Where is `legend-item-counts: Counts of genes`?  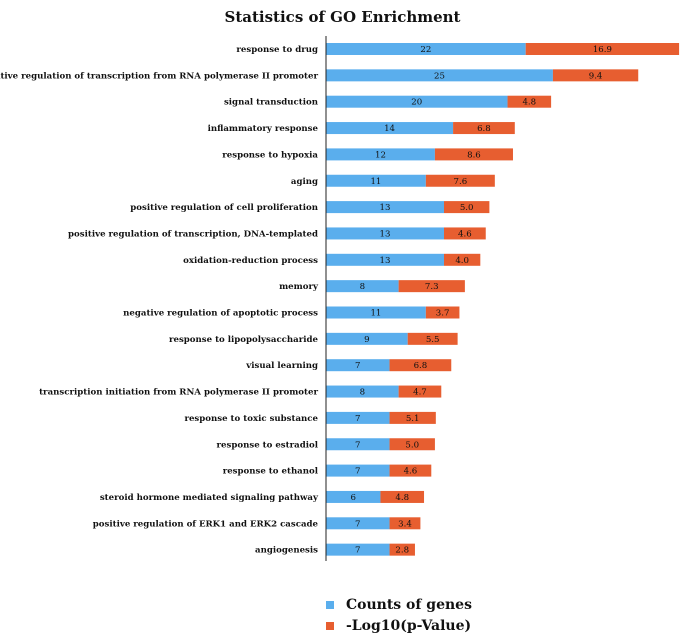
legend-item-counts: Counts of genes is located at coordinates (476, 604).